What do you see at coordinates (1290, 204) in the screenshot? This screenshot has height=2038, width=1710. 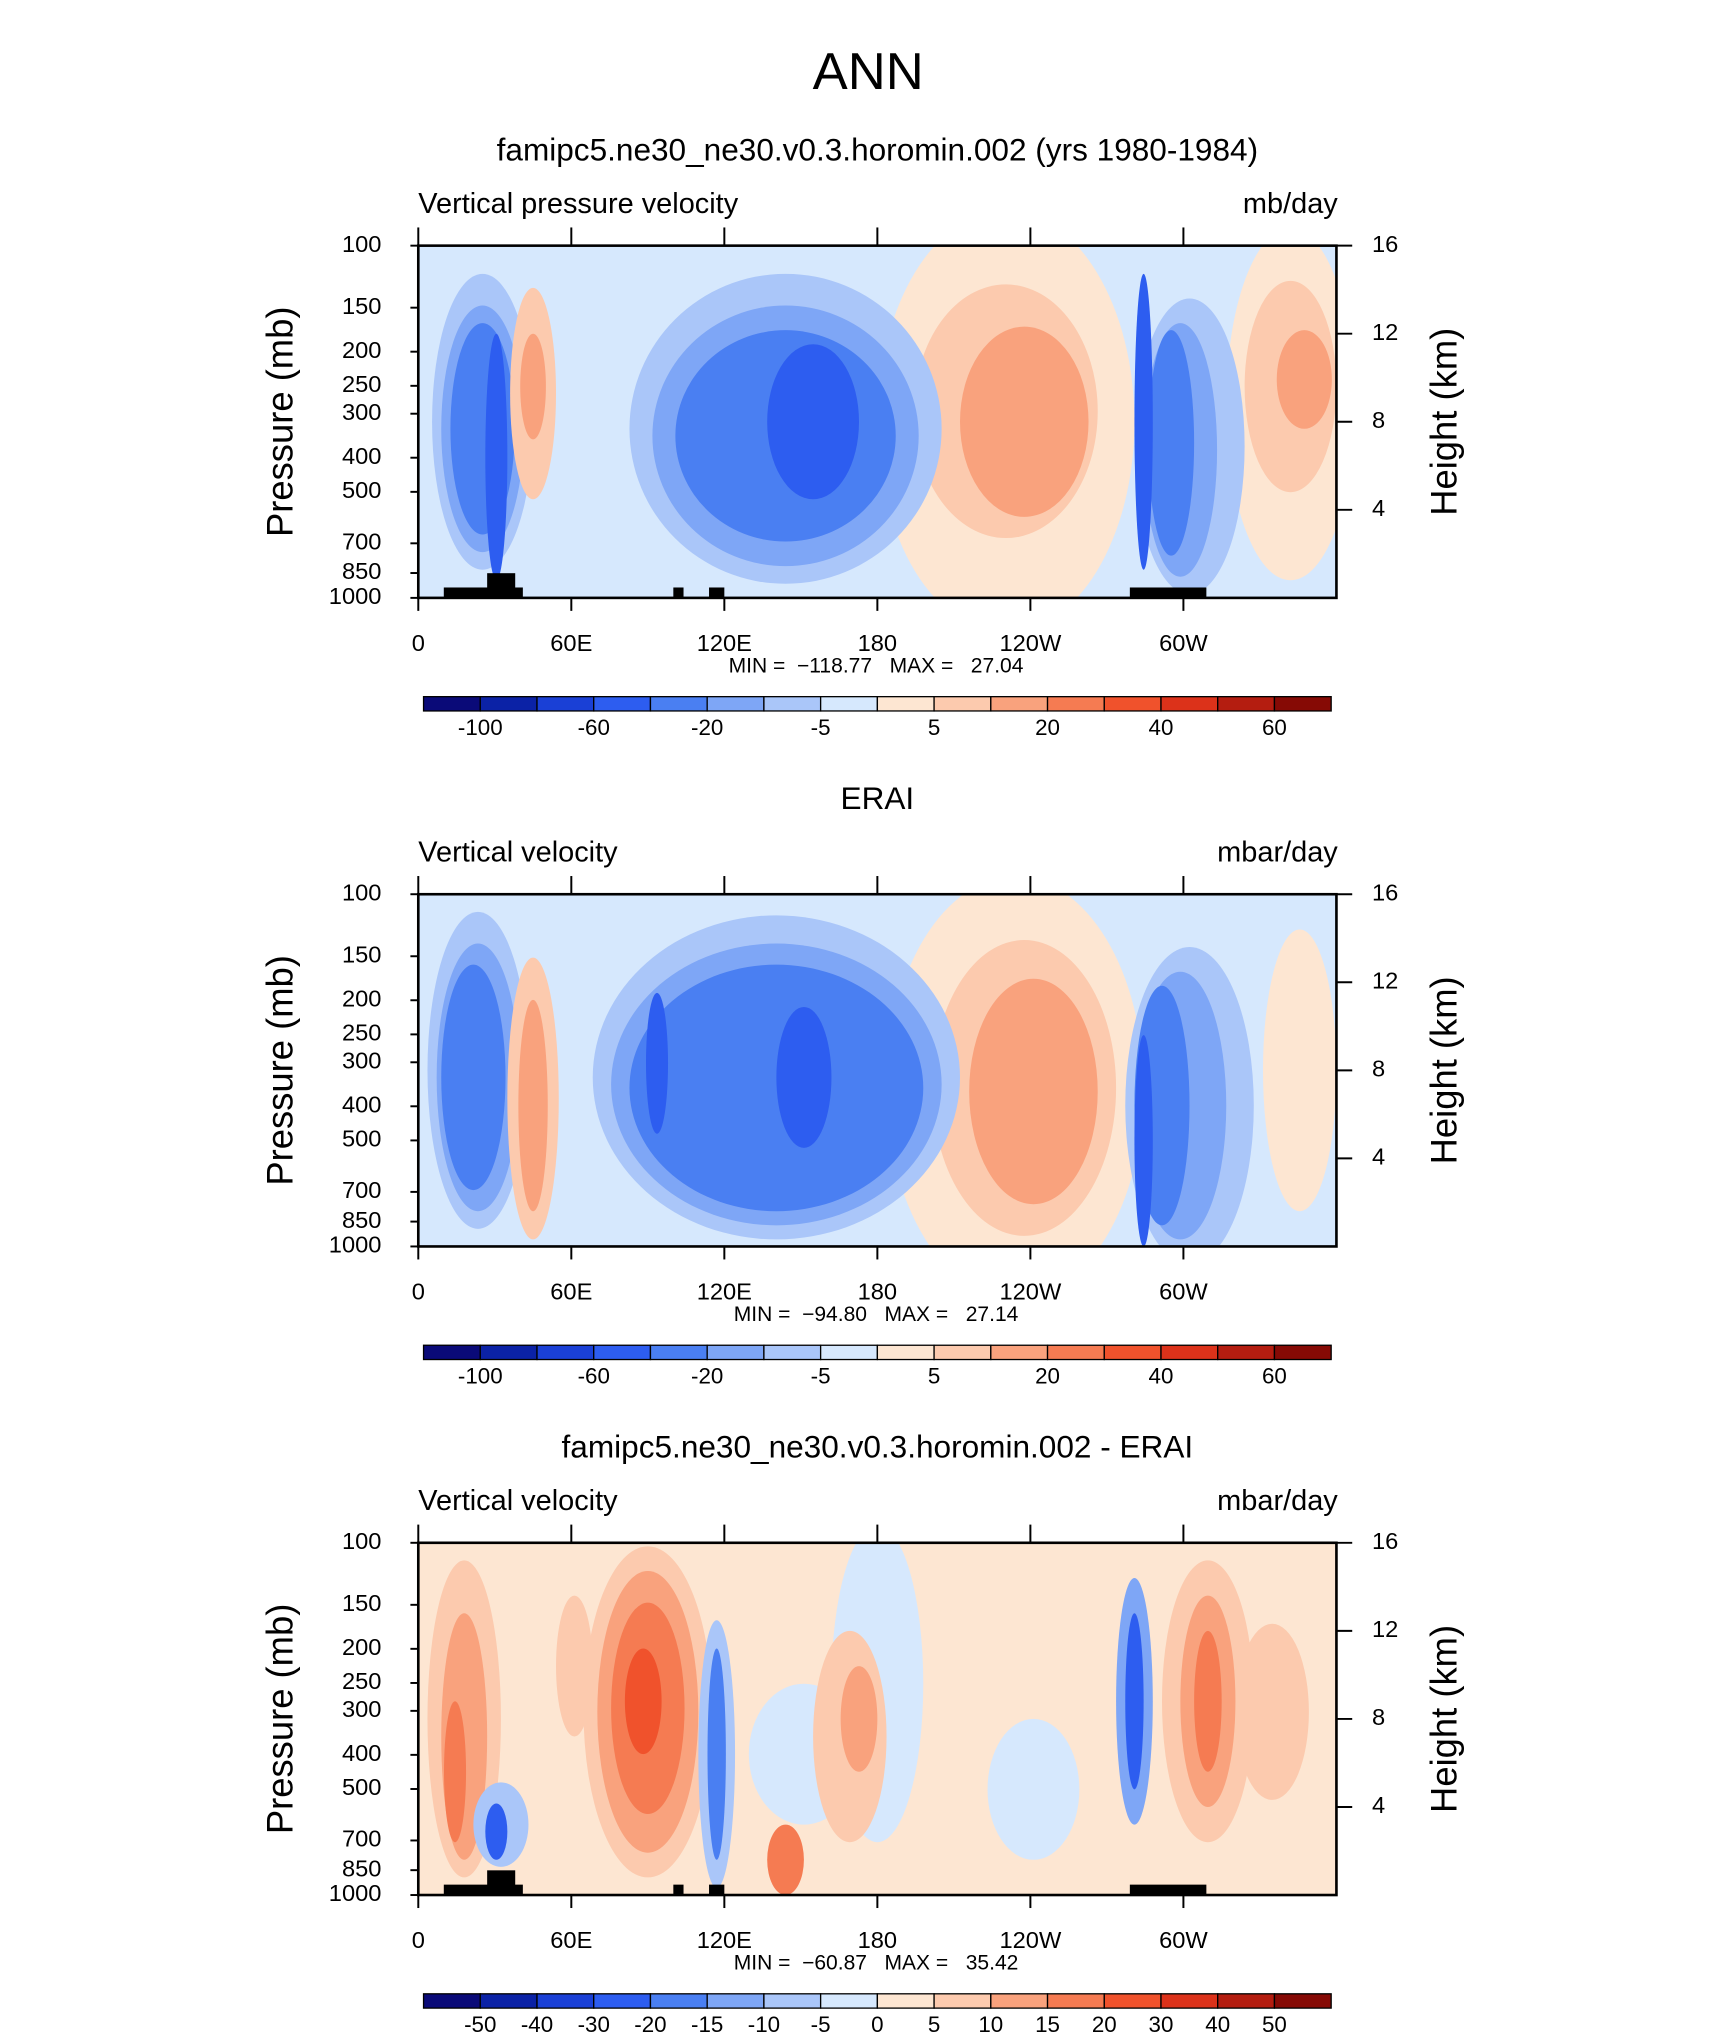 I see `right-label: mb/day` at bounding box center [1290, 204].